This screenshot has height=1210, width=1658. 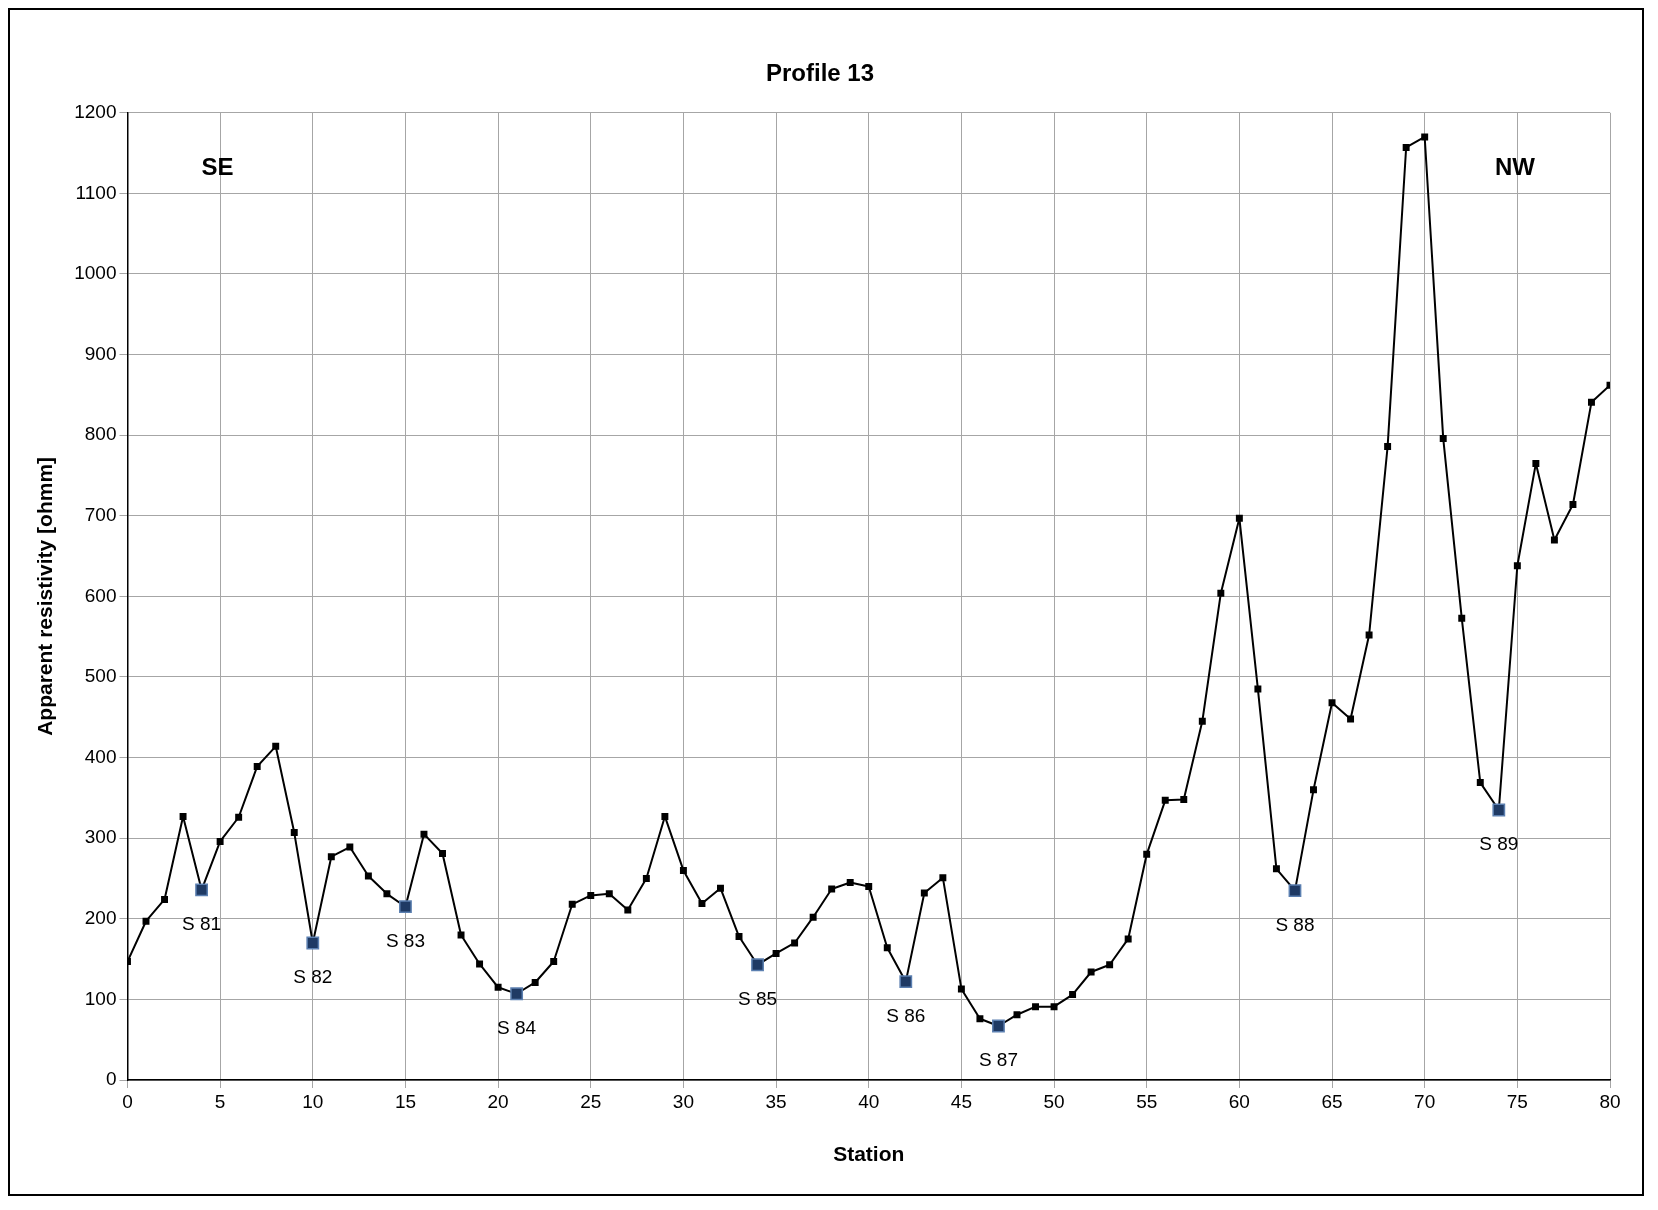 I want to click on y-tick-label: 0, so click(x=111, y=1079).